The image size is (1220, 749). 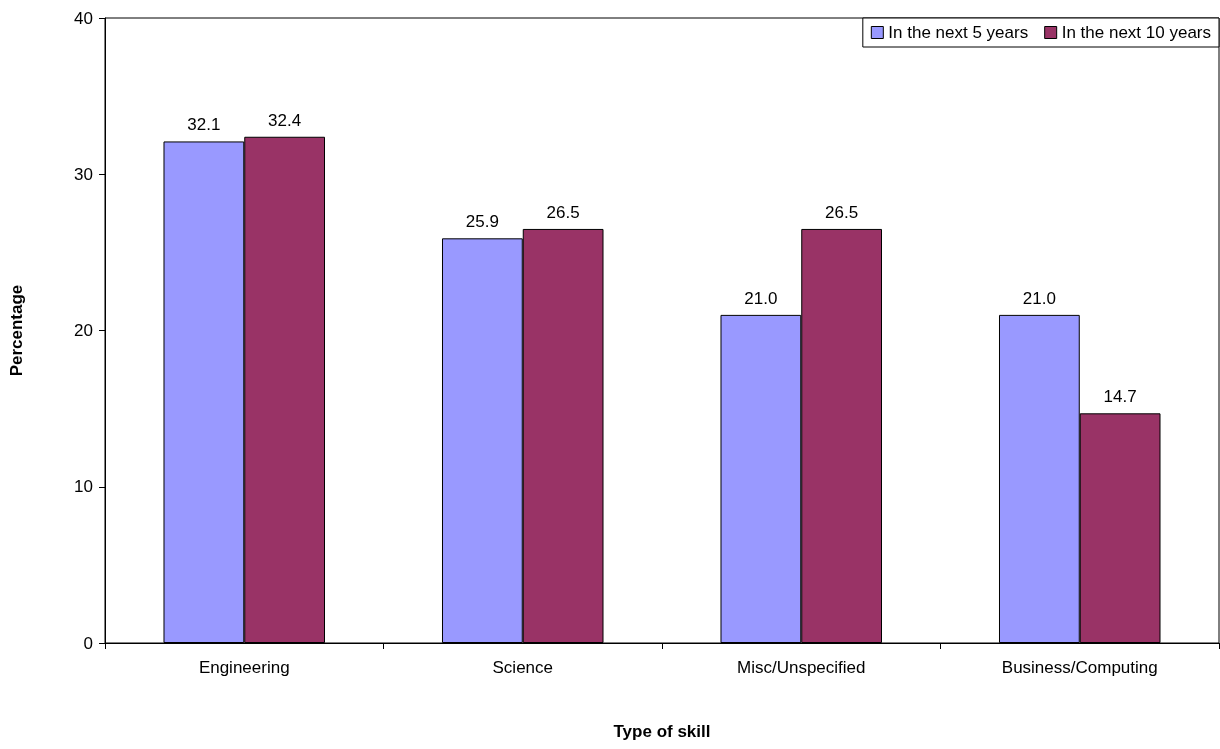 What do you see at coordinates (1136, 32) in the screenshot?
I see `legend-label: In the next 10 years` at bounding box center [1136, 32].